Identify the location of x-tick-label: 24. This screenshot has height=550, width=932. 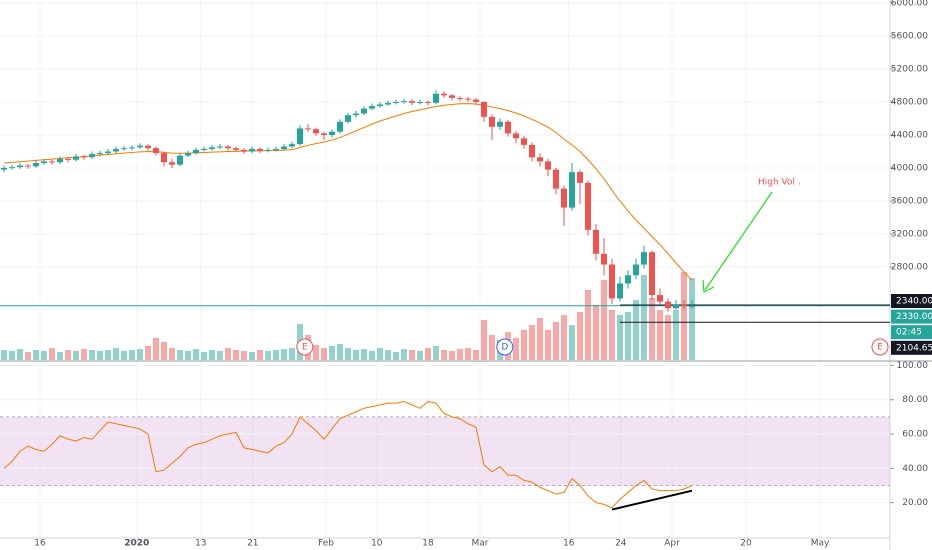
(621, 544).